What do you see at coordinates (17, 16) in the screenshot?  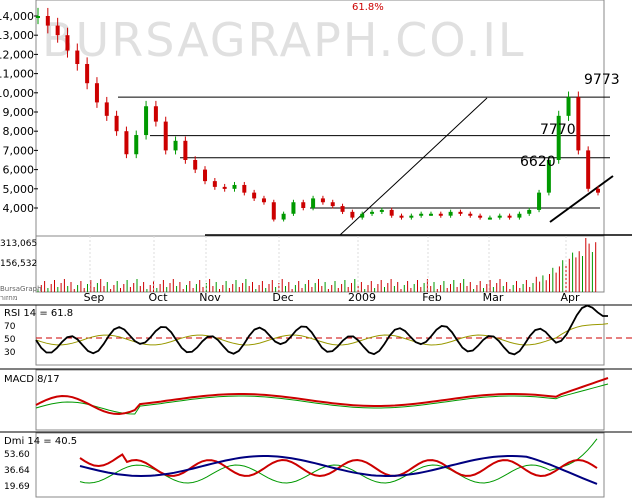 I see `price-tick-label: 14,000` at bounding box center [17, 16].